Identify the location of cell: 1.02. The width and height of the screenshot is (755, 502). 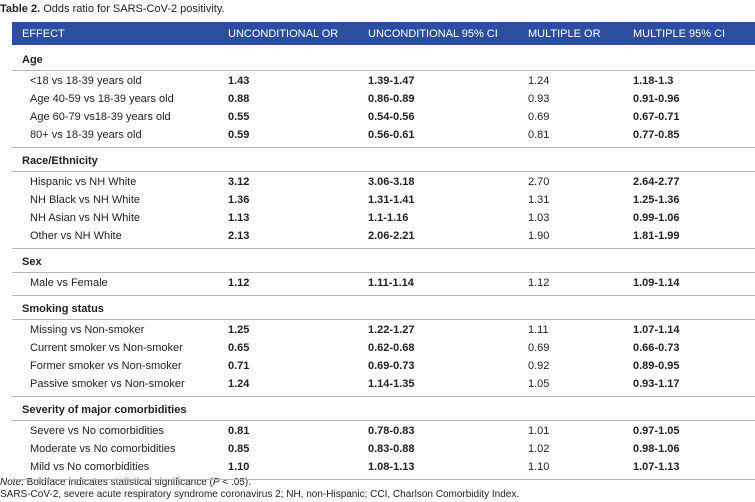
(539, 449).